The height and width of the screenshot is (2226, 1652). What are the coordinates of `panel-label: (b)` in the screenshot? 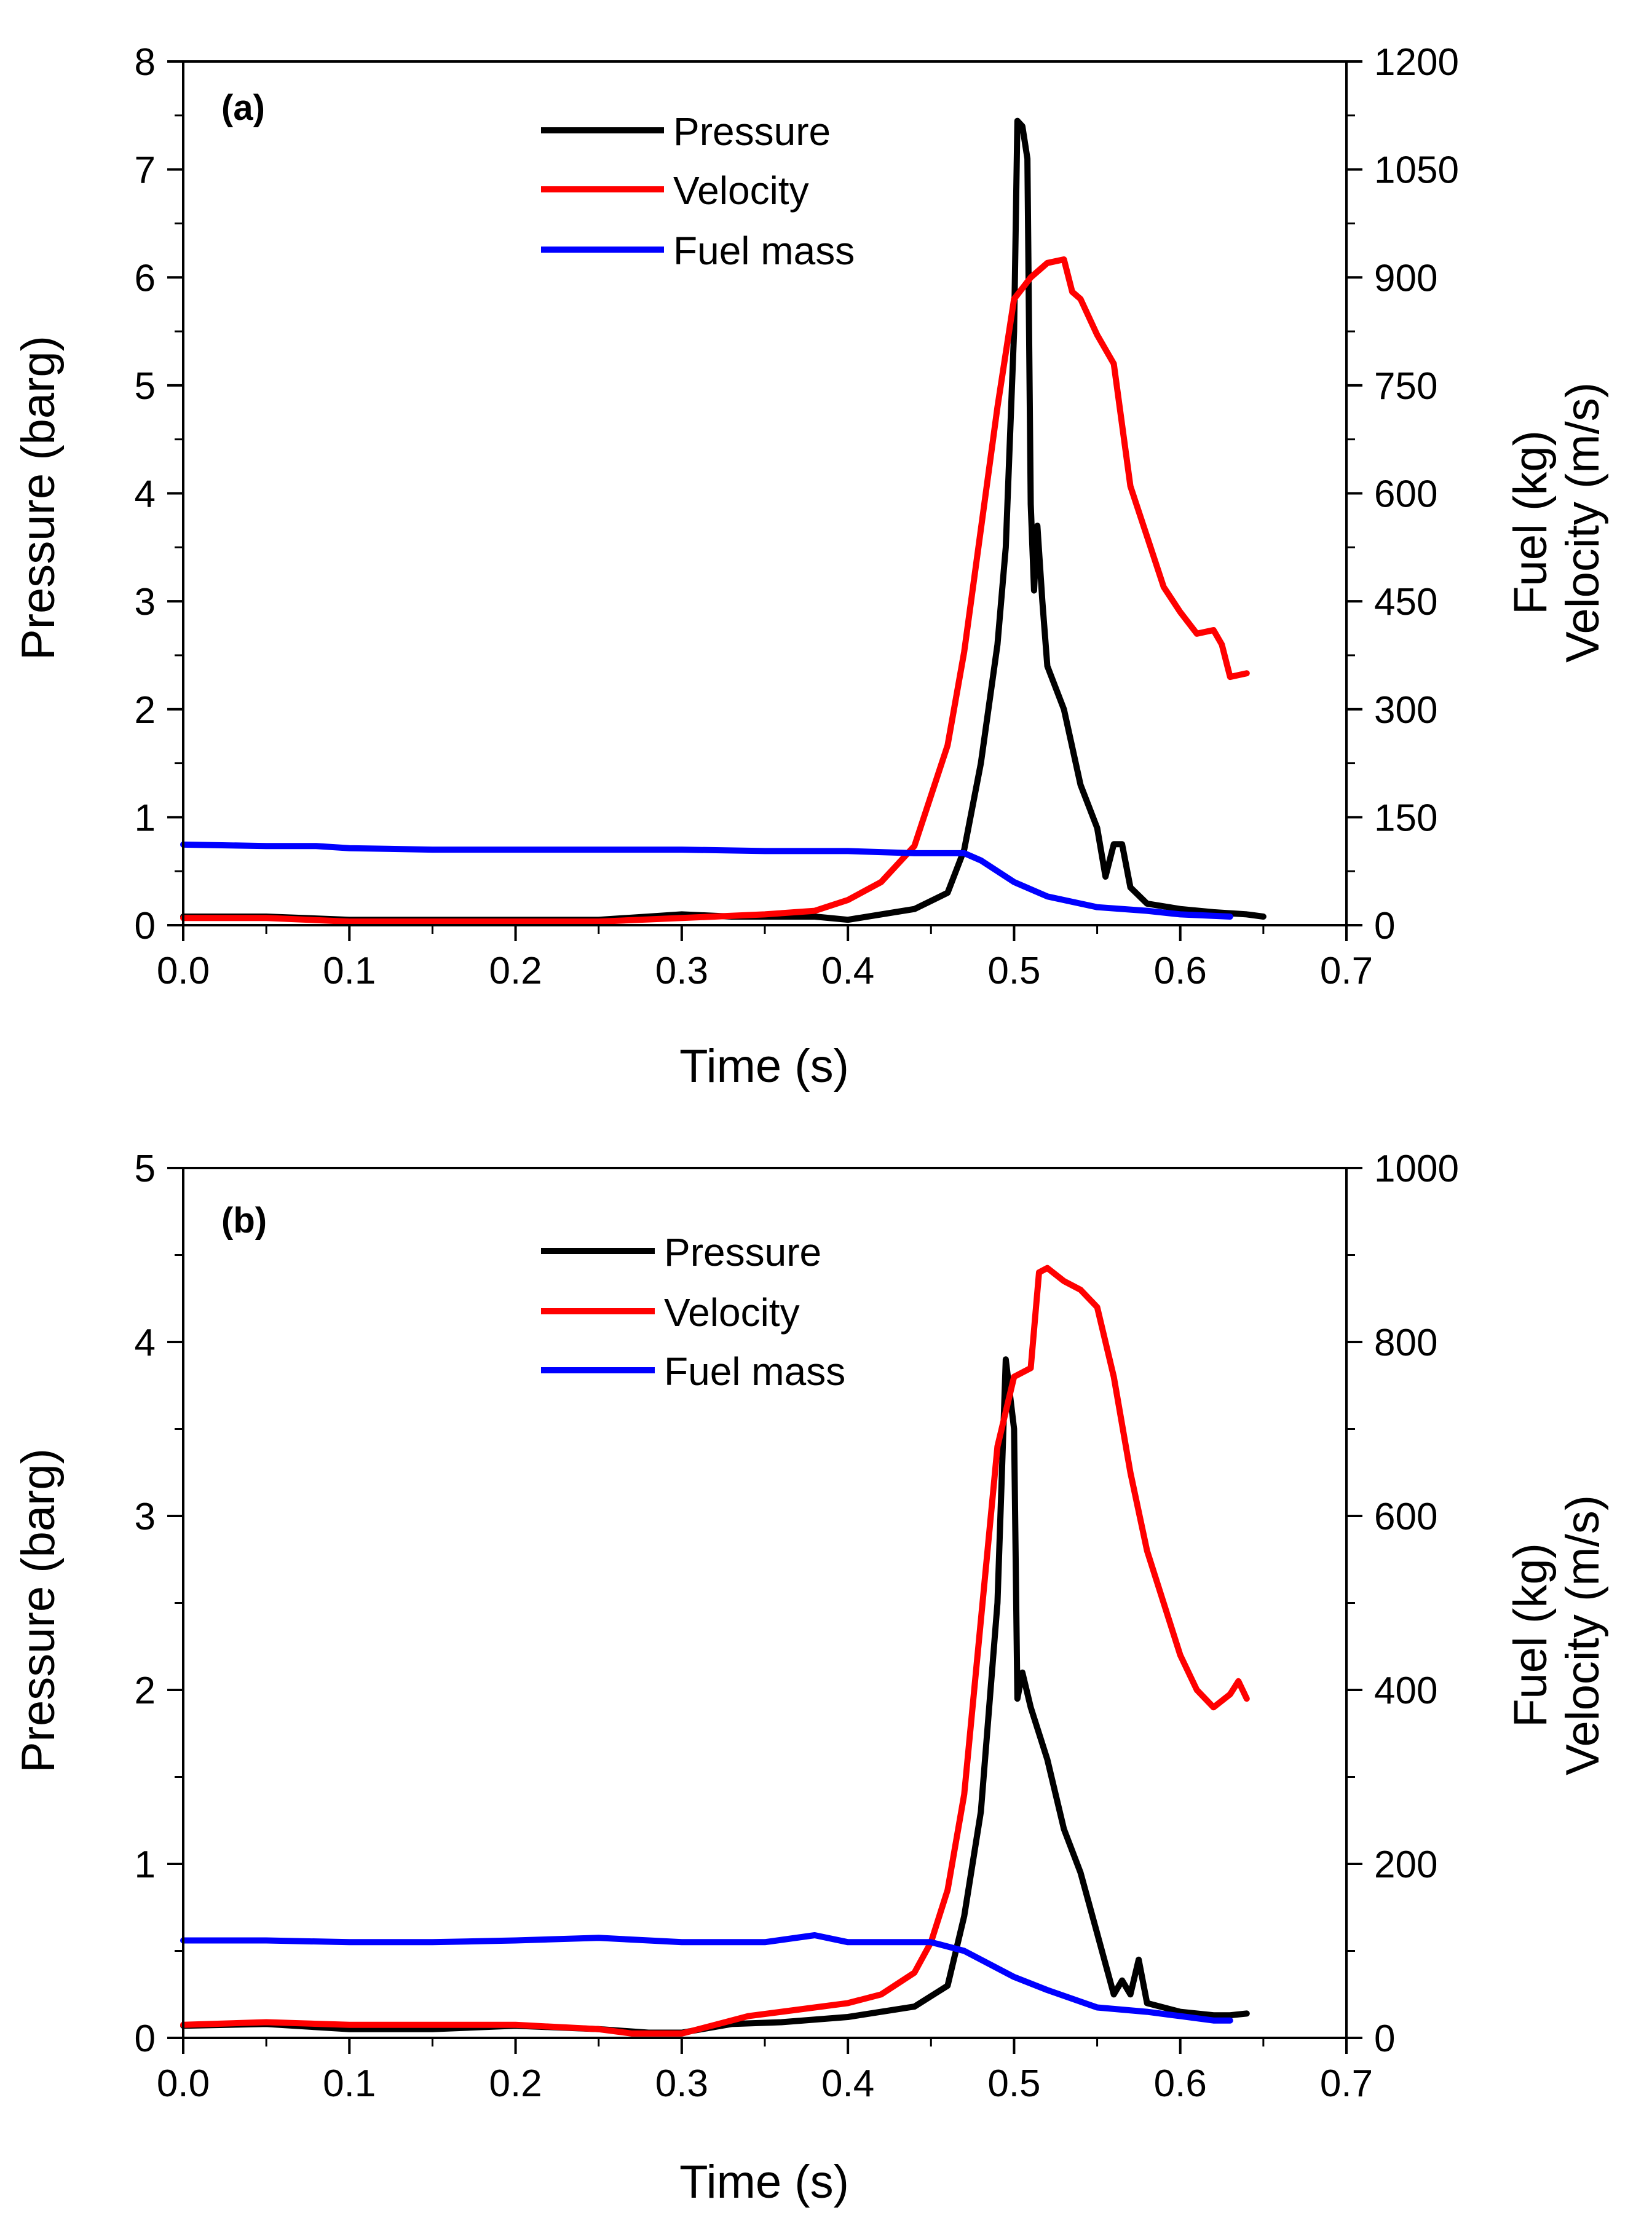 It's located at (244, 1221).